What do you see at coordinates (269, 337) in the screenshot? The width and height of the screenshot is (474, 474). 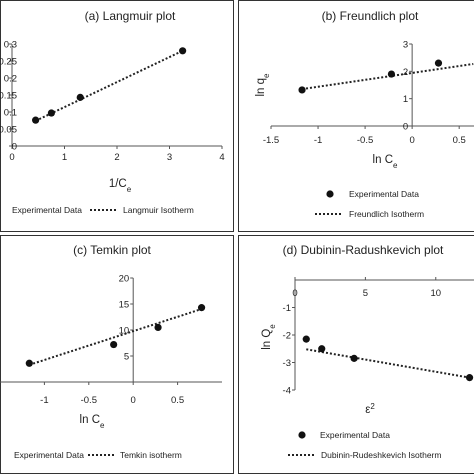 I see `y-axis-label: ln Qe` at bounding box center [269, 337].